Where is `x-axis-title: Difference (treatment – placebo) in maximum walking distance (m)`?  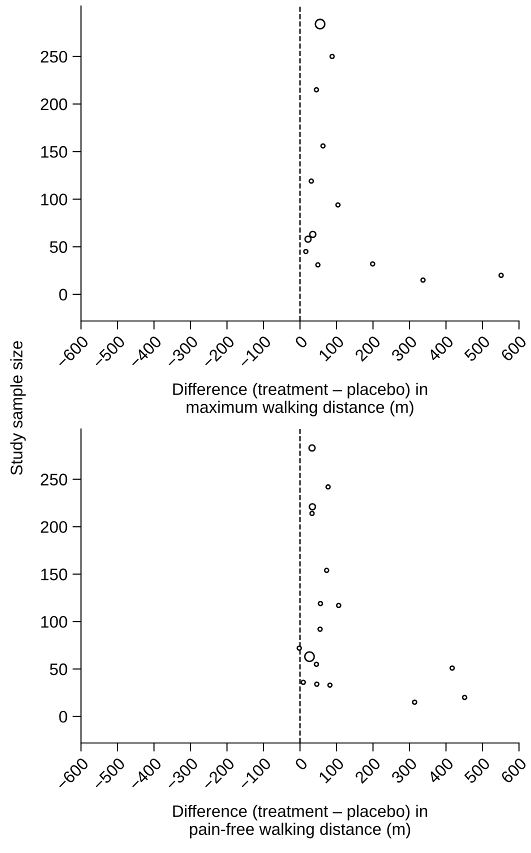
x-axis-title: Difference (treatment – placebo) in maximum walking distance (m) is located at coordinates (300, 399).